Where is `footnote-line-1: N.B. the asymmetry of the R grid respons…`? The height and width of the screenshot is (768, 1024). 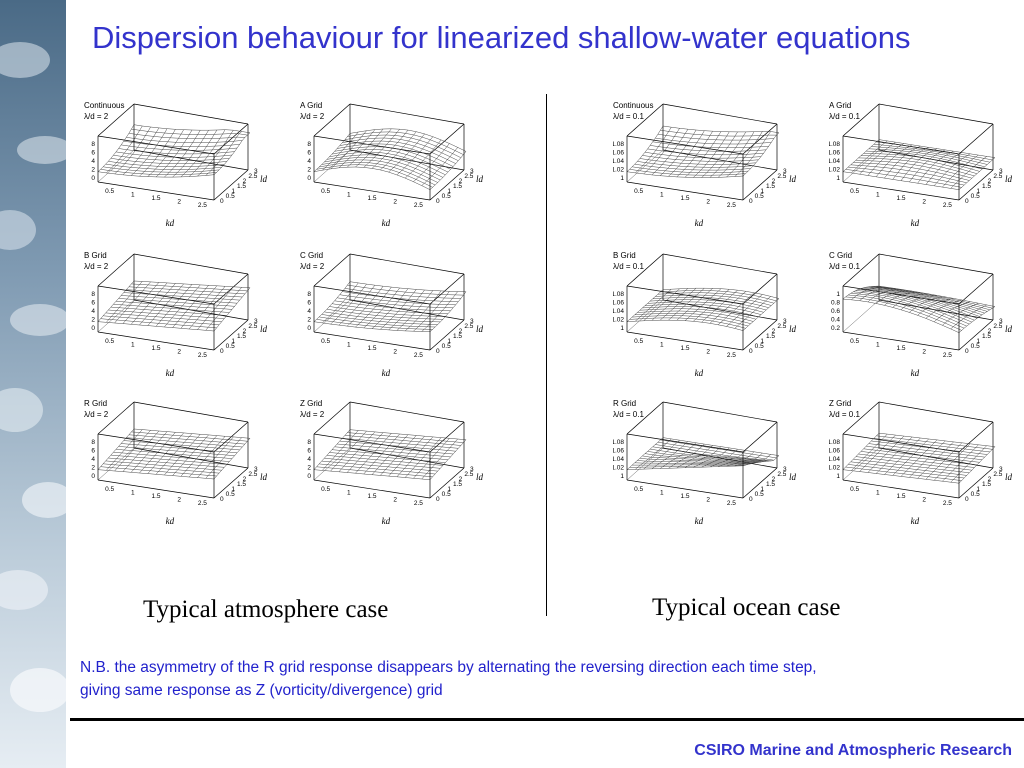
footnote-line-1: N.B. the asymmetry of the R grid respons… is located at coordinates (448, 667).